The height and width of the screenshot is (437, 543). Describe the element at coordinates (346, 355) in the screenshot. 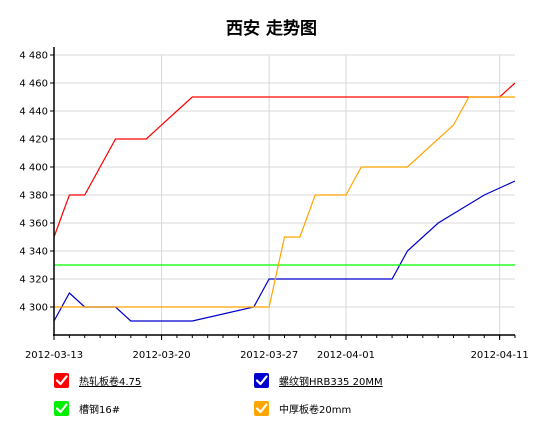

I see `x-tick-label: 2012-04-01` at that location.